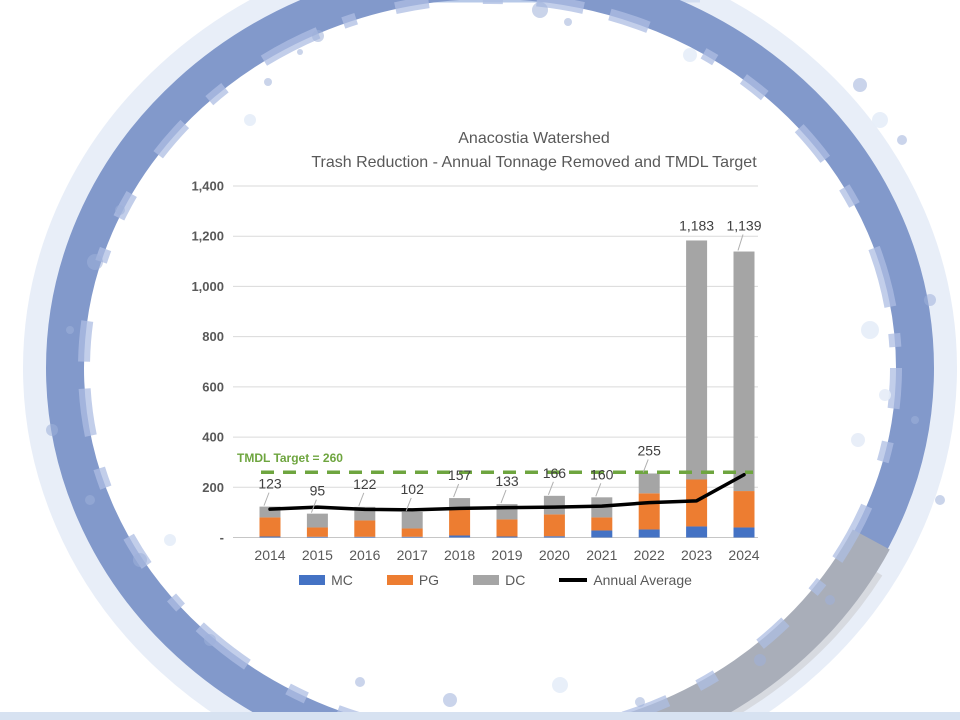 This screenshot has height=720, width=960. What do you see at coordinates (429, 580) in the screenshot?
I see `legend-label-pg: PG` at bounding box center [429, 580].